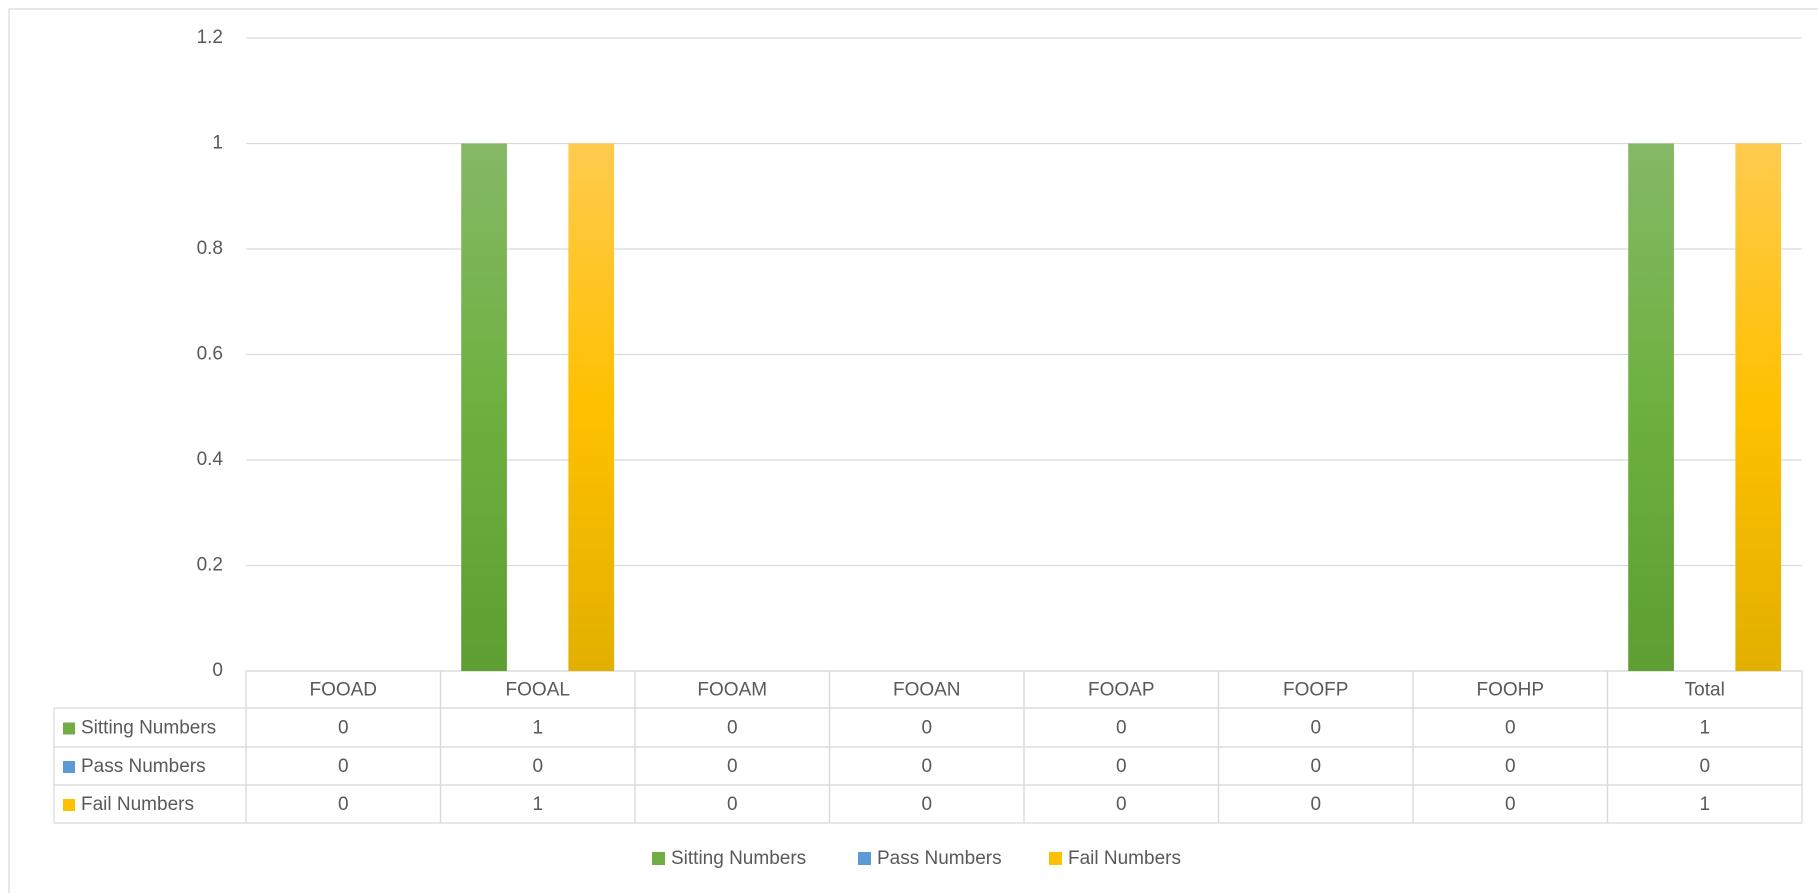 Image resolution: width=1818 pixels, height=893 pixels. What do you see at coordinates (1121, 690) in the screenshot?
I see `x-tick-label: FOOAP` at bounding box center [1121, 690].